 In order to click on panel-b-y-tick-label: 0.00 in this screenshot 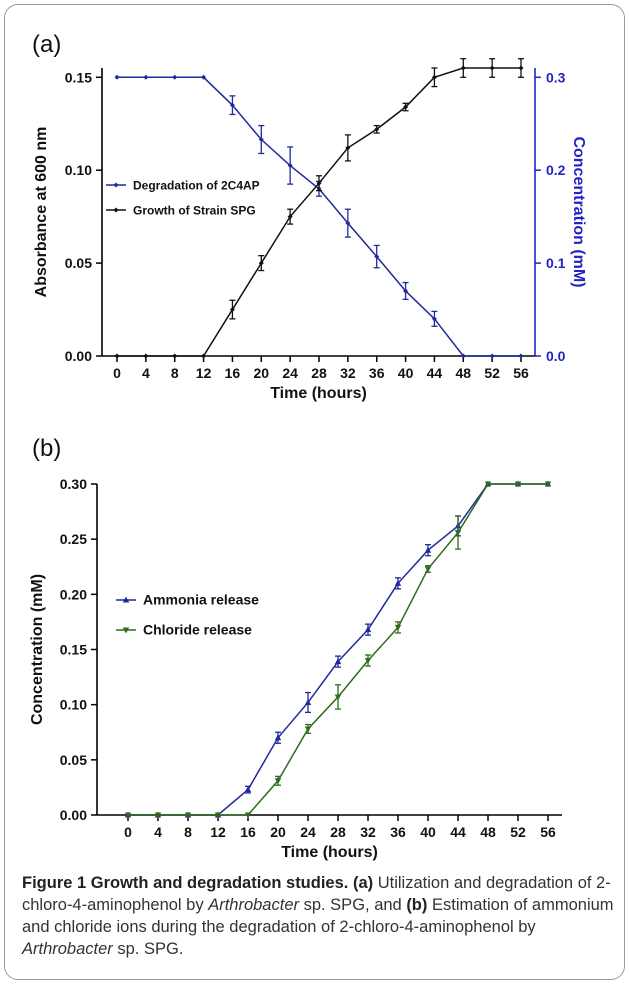, I will do `click(73, 815)`.